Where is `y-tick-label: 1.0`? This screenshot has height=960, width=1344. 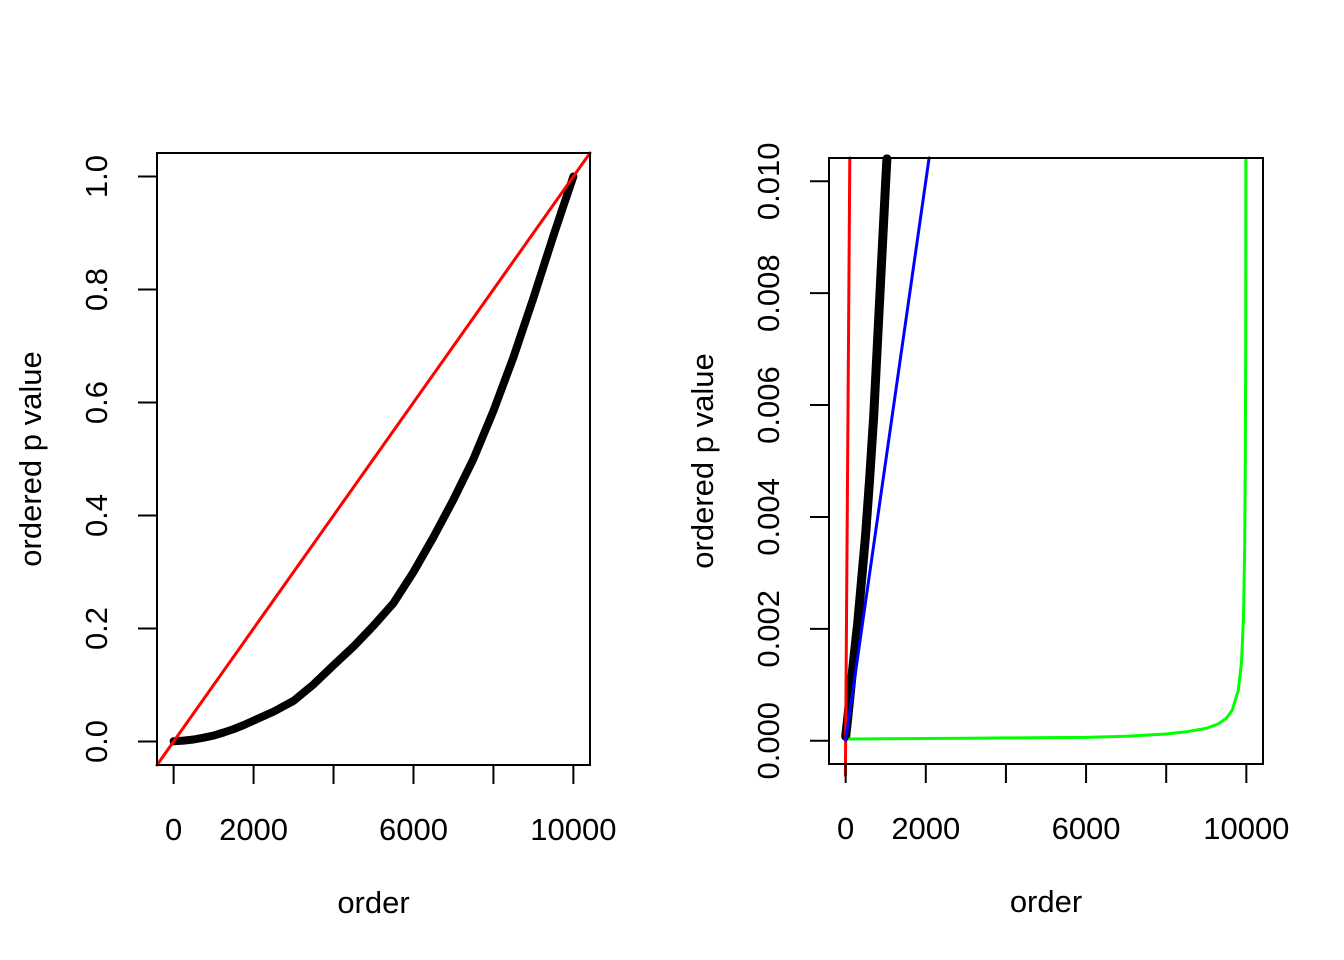 y-tick-label: 1.0 is located at coordinates (96, 176).